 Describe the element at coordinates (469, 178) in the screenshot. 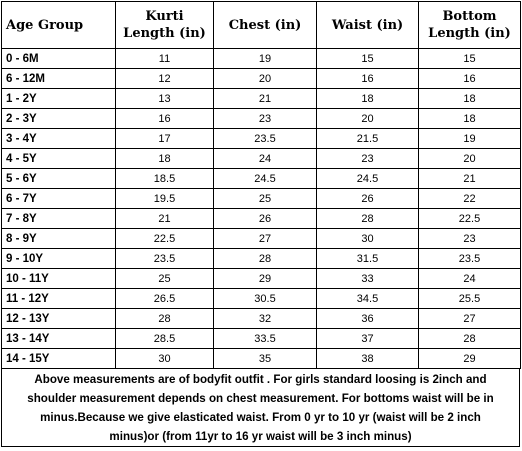

I see `bottom-length-cell: 21` at that location.